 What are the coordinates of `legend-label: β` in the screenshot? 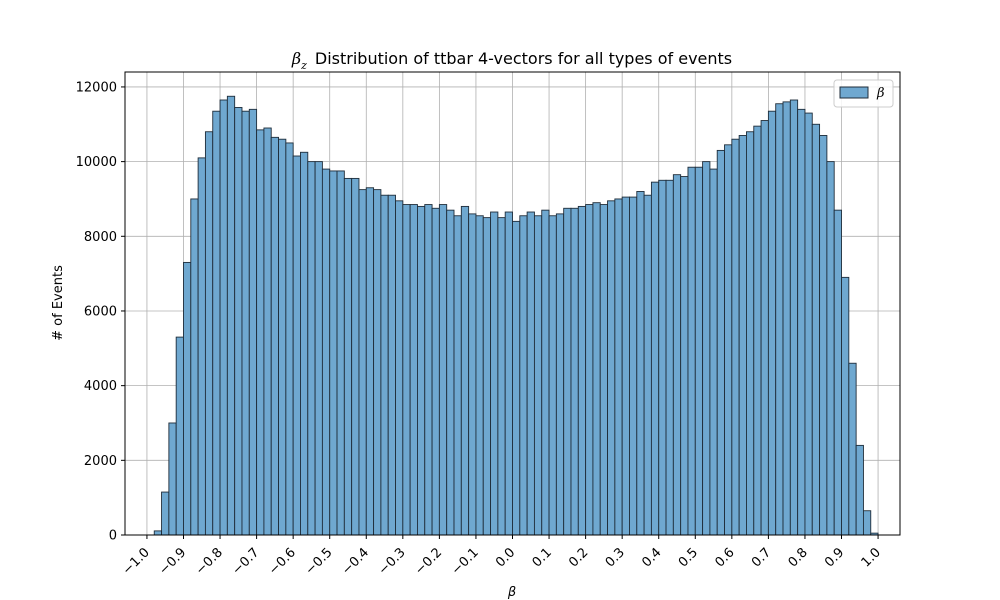 It's located at (880, 93).